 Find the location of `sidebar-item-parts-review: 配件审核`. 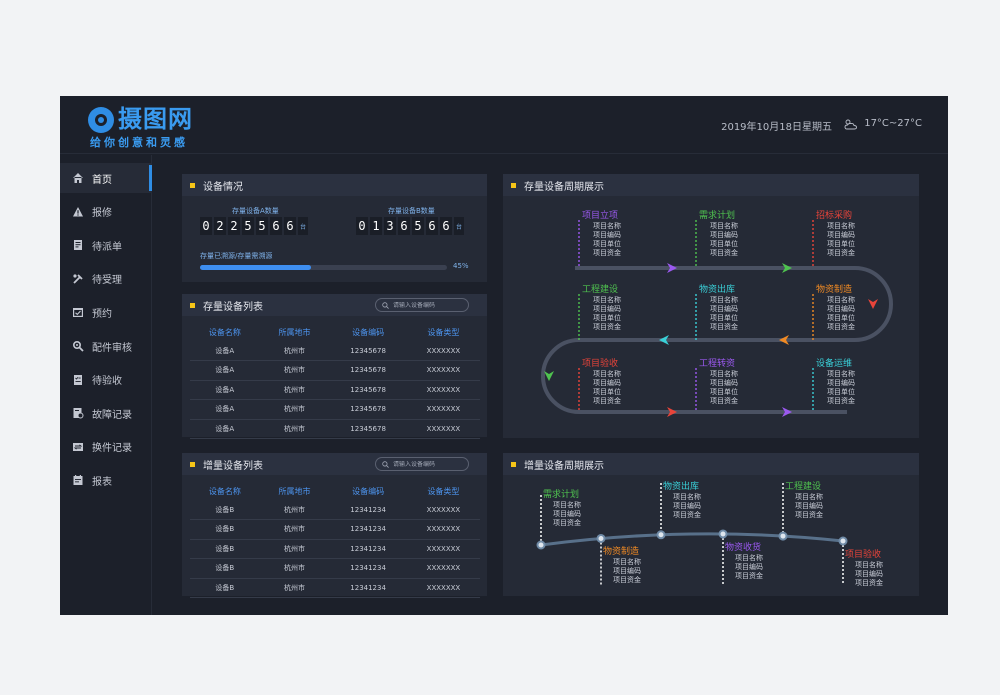

sidebar-item-parts-review: 配件审核 is located at coordinates (106, 346).